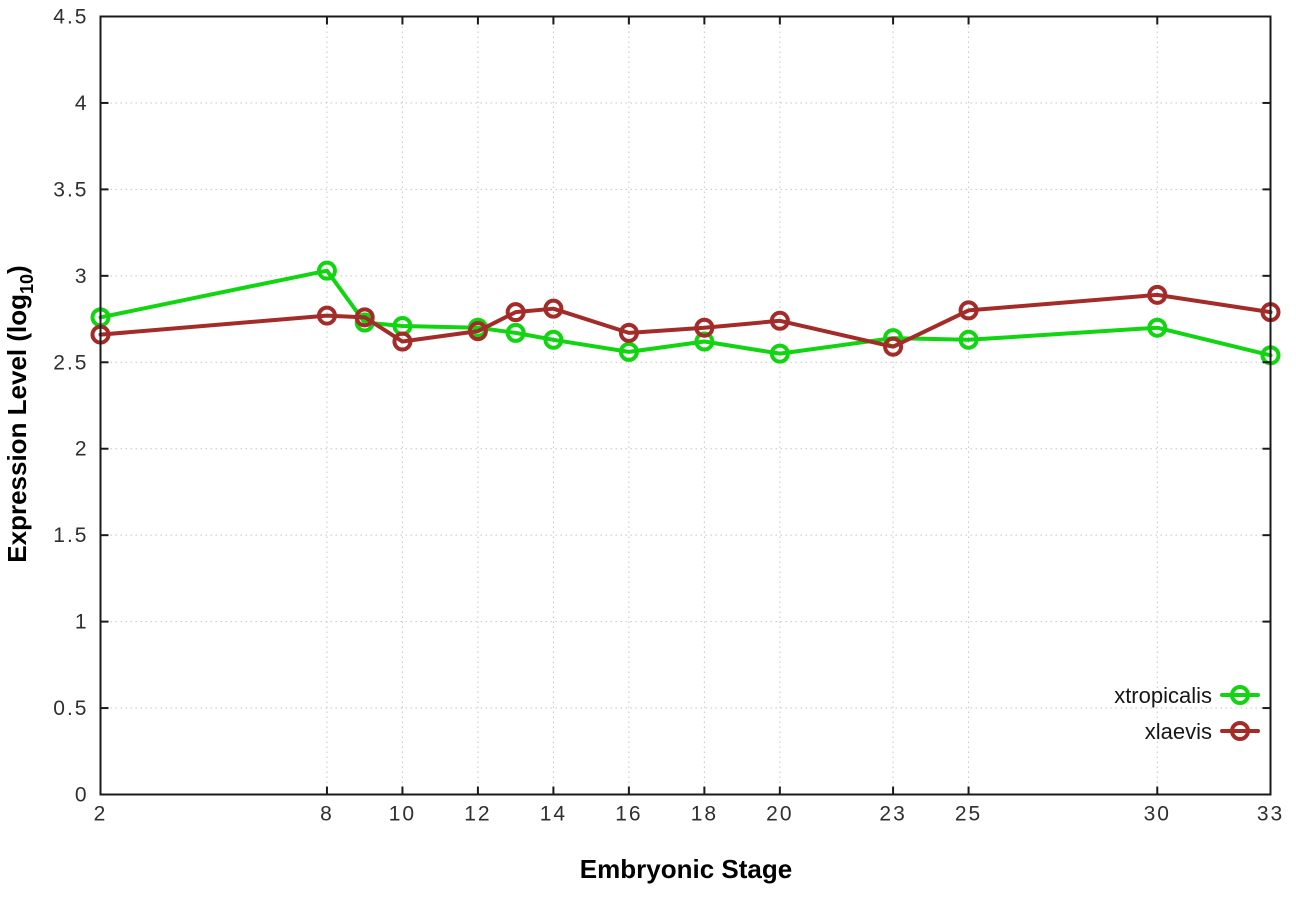  I want to click on x-tick-label: 33, so click(1270, 814).